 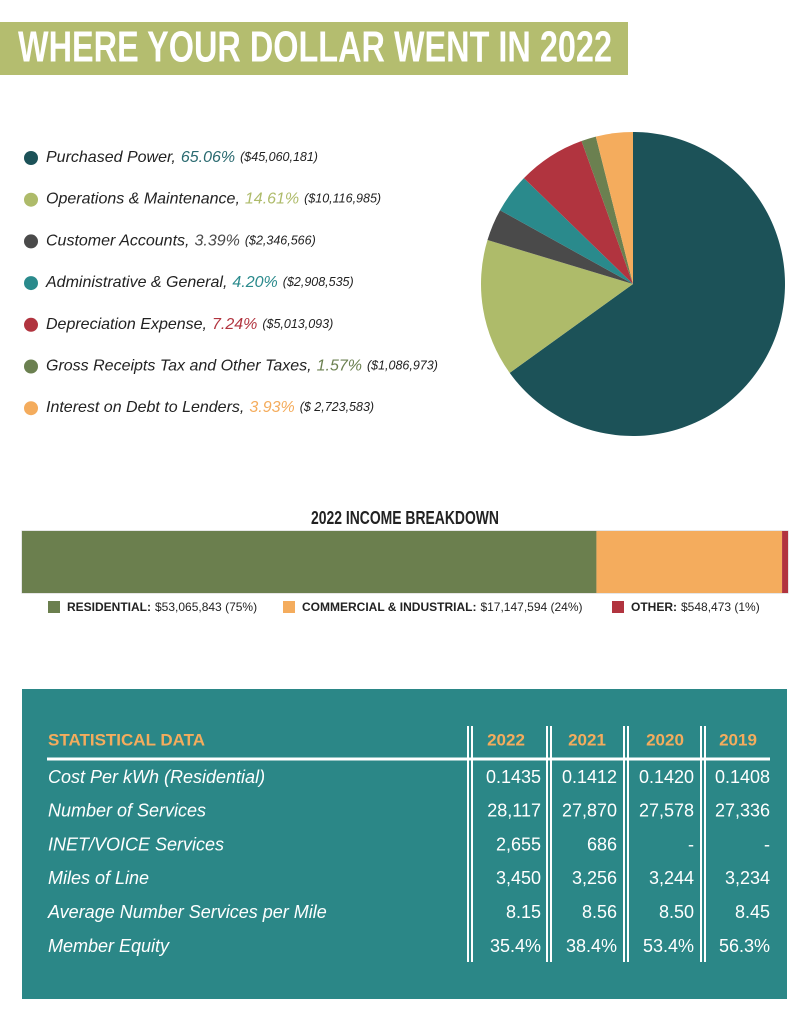 What do you see at coordinates (752, 912) in the screenshot?
I see `cell: 8.45` at bounding box center [752, 912].